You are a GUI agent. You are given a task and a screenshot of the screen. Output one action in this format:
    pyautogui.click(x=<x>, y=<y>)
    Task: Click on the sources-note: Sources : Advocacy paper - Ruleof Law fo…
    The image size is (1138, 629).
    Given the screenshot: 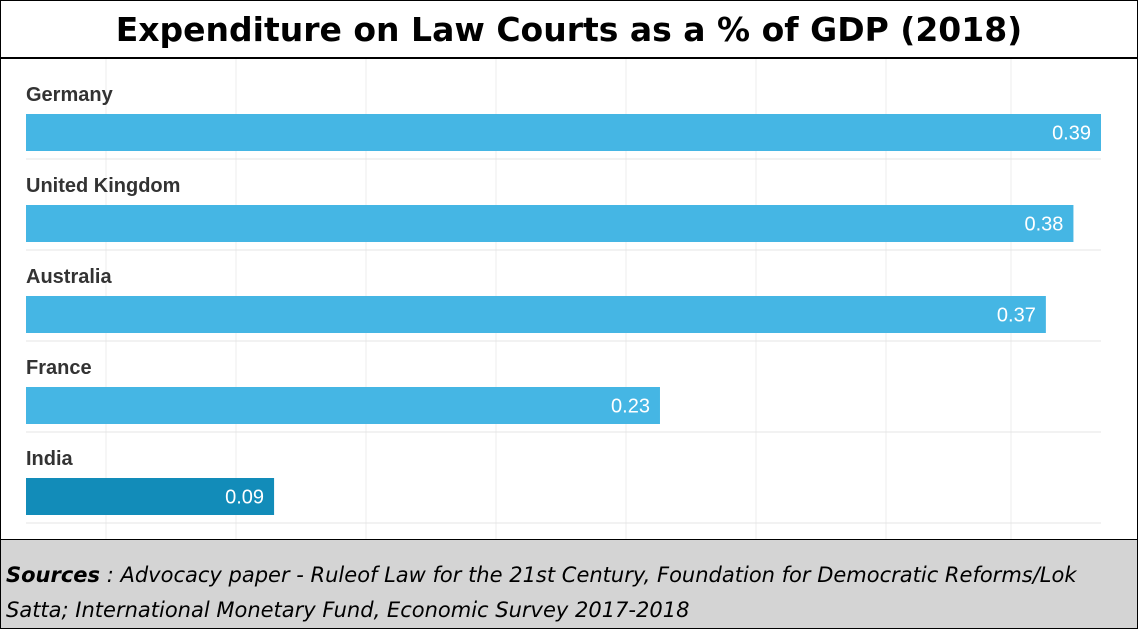 What is the action you would take?
    pyautogui.click(x=569, y=583)
    